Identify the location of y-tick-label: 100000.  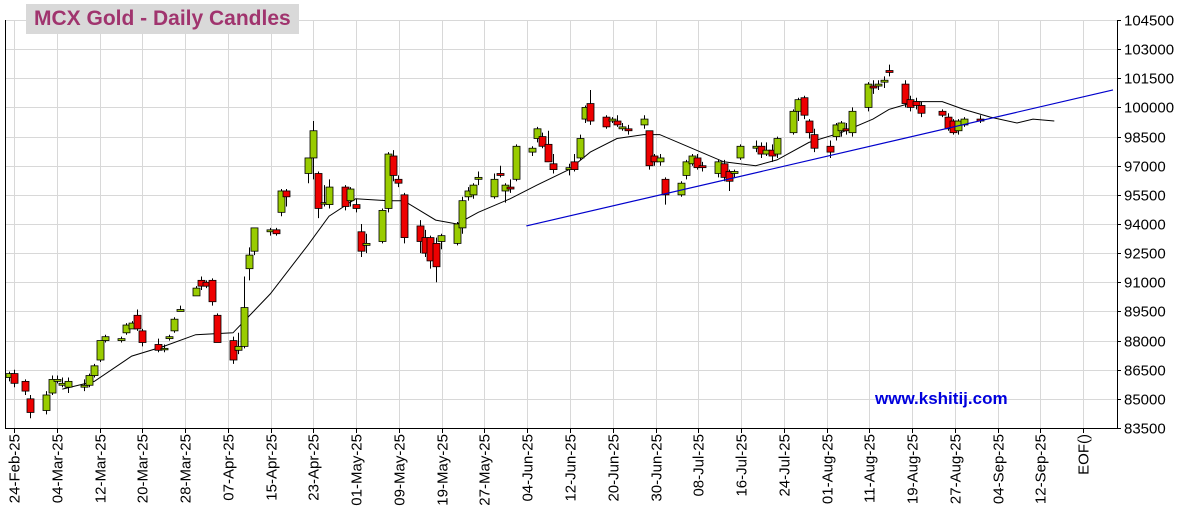
(1149, 108).